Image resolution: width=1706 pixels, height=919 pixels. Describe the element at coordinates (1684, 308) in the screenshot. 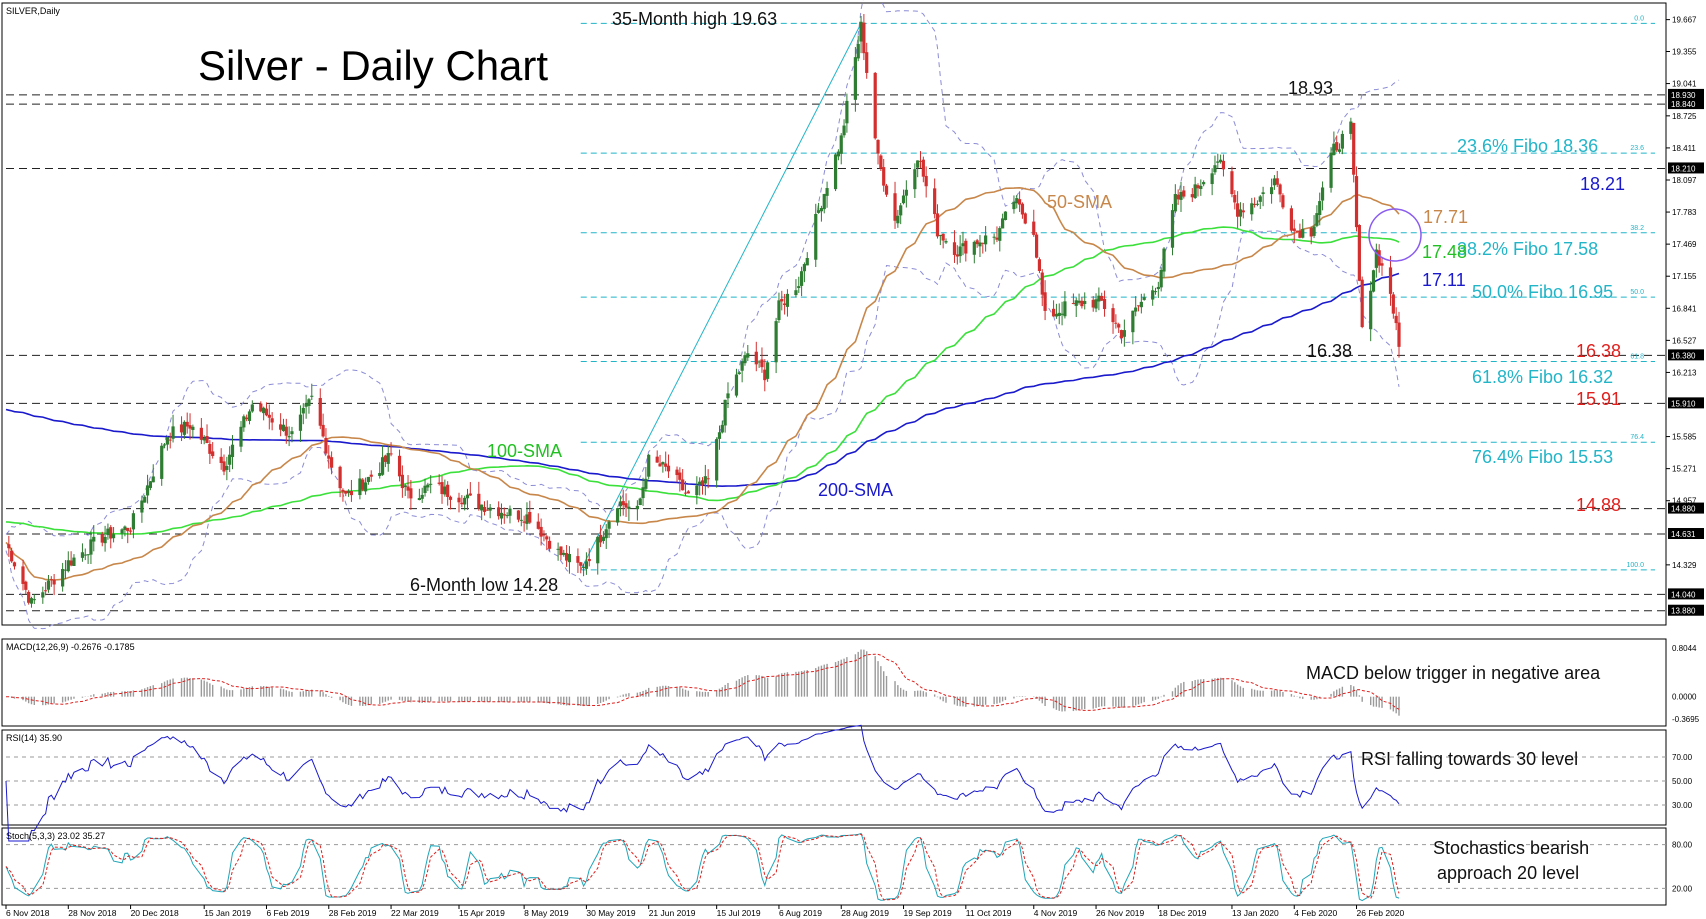

I see `price-axis-label: 16.841` at that location.